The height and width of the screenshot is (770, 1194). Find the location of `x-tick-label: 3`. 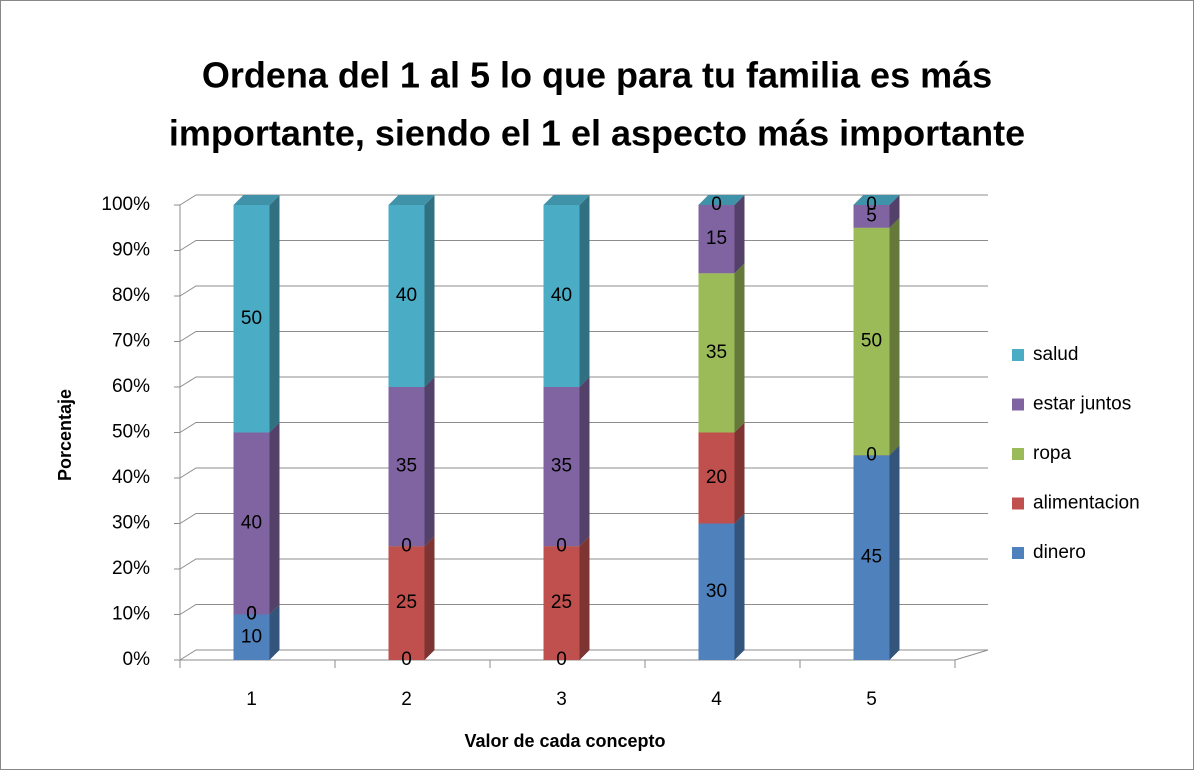

x-tick-label: 3 is located at coordinates (561, 699).